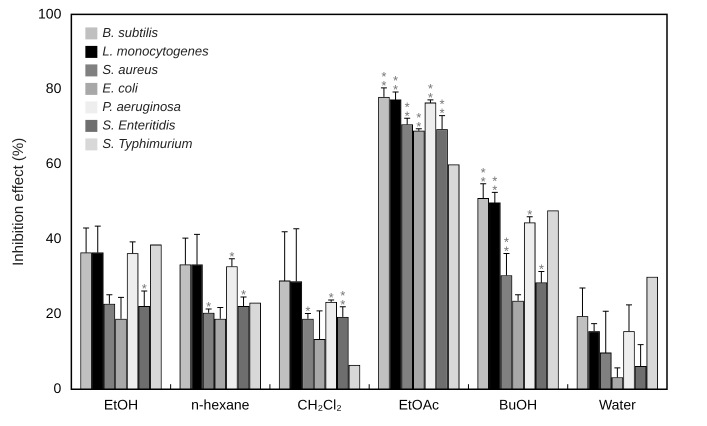 This screenshot has height=426, width=707. What do you see at coordinates (419, 404) in the screenshot?
I see `x-tick-label: EtOAc` at bounding box center [419, 404].